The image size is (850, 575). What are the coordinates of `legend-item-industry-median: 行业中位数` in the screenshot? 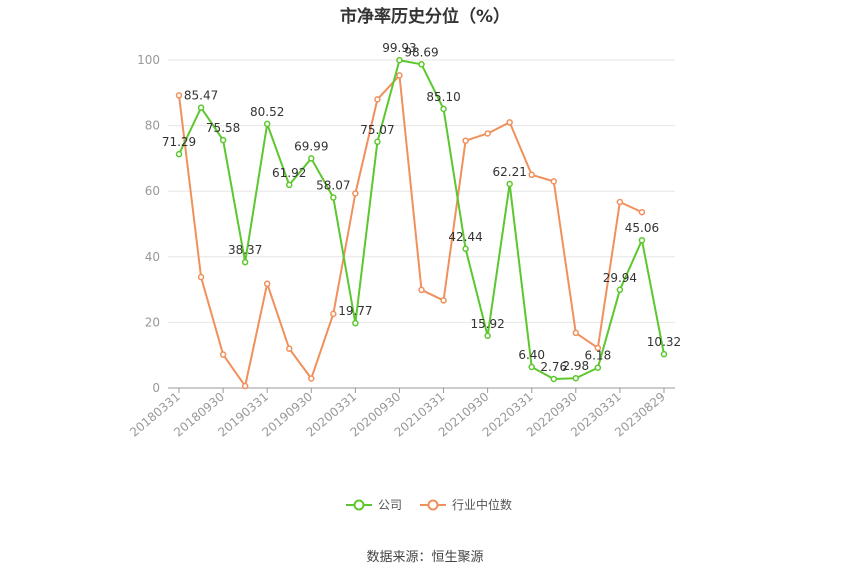 It's located at (466, 504).